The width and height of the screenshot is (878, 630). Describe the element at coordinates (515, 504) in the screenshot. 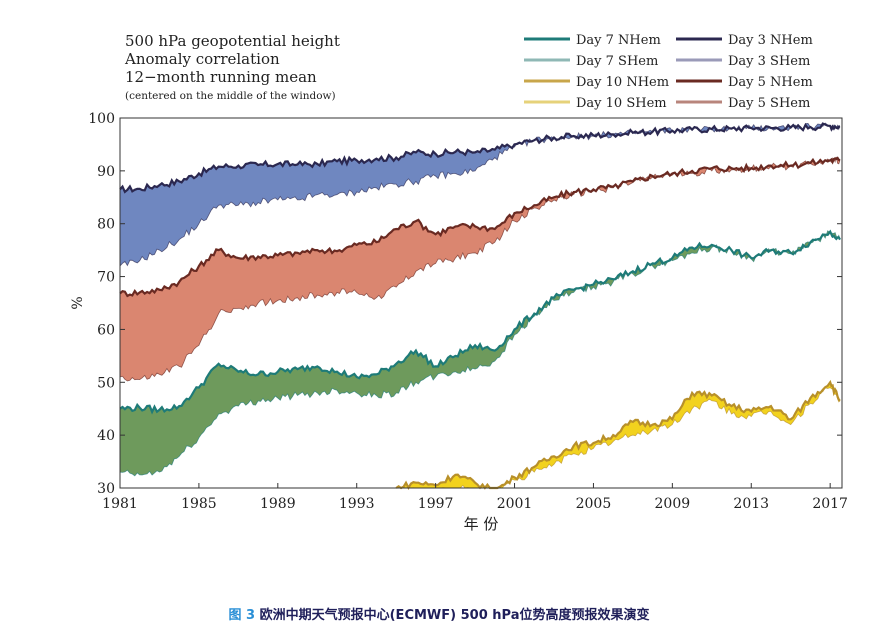

I see `x-tick-label: 2001` at that location.